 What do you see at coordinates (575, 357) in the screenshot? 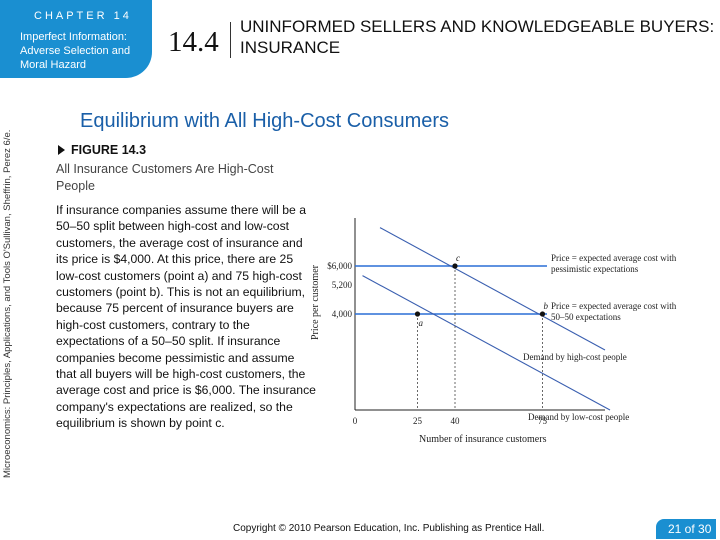
I see `demand-curve-label-1: Demand by high-cost people` at bounding box center [575, 357].